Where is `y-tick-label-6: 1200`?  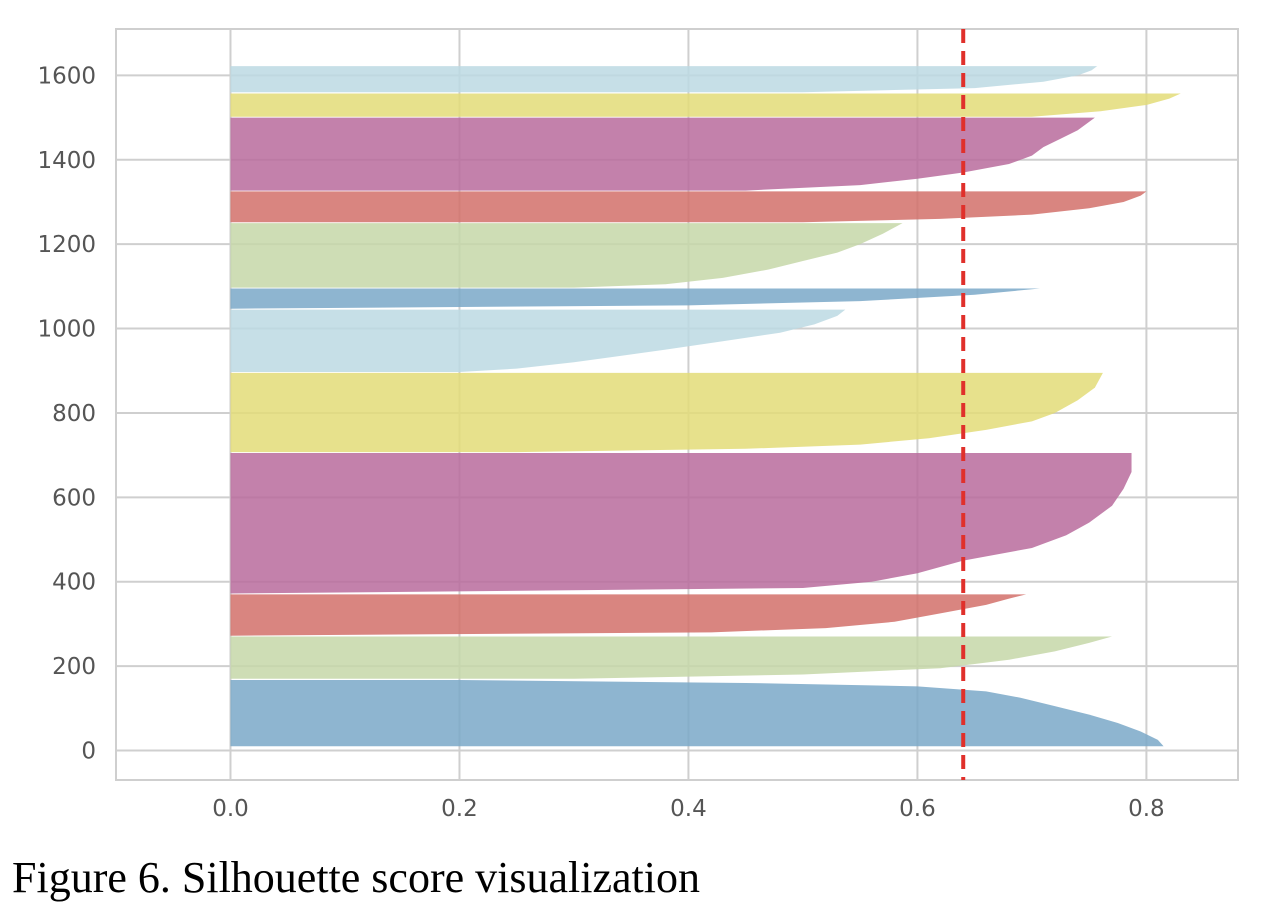 y-tick-label-6: 1200 is located at coordinates (66, 245).